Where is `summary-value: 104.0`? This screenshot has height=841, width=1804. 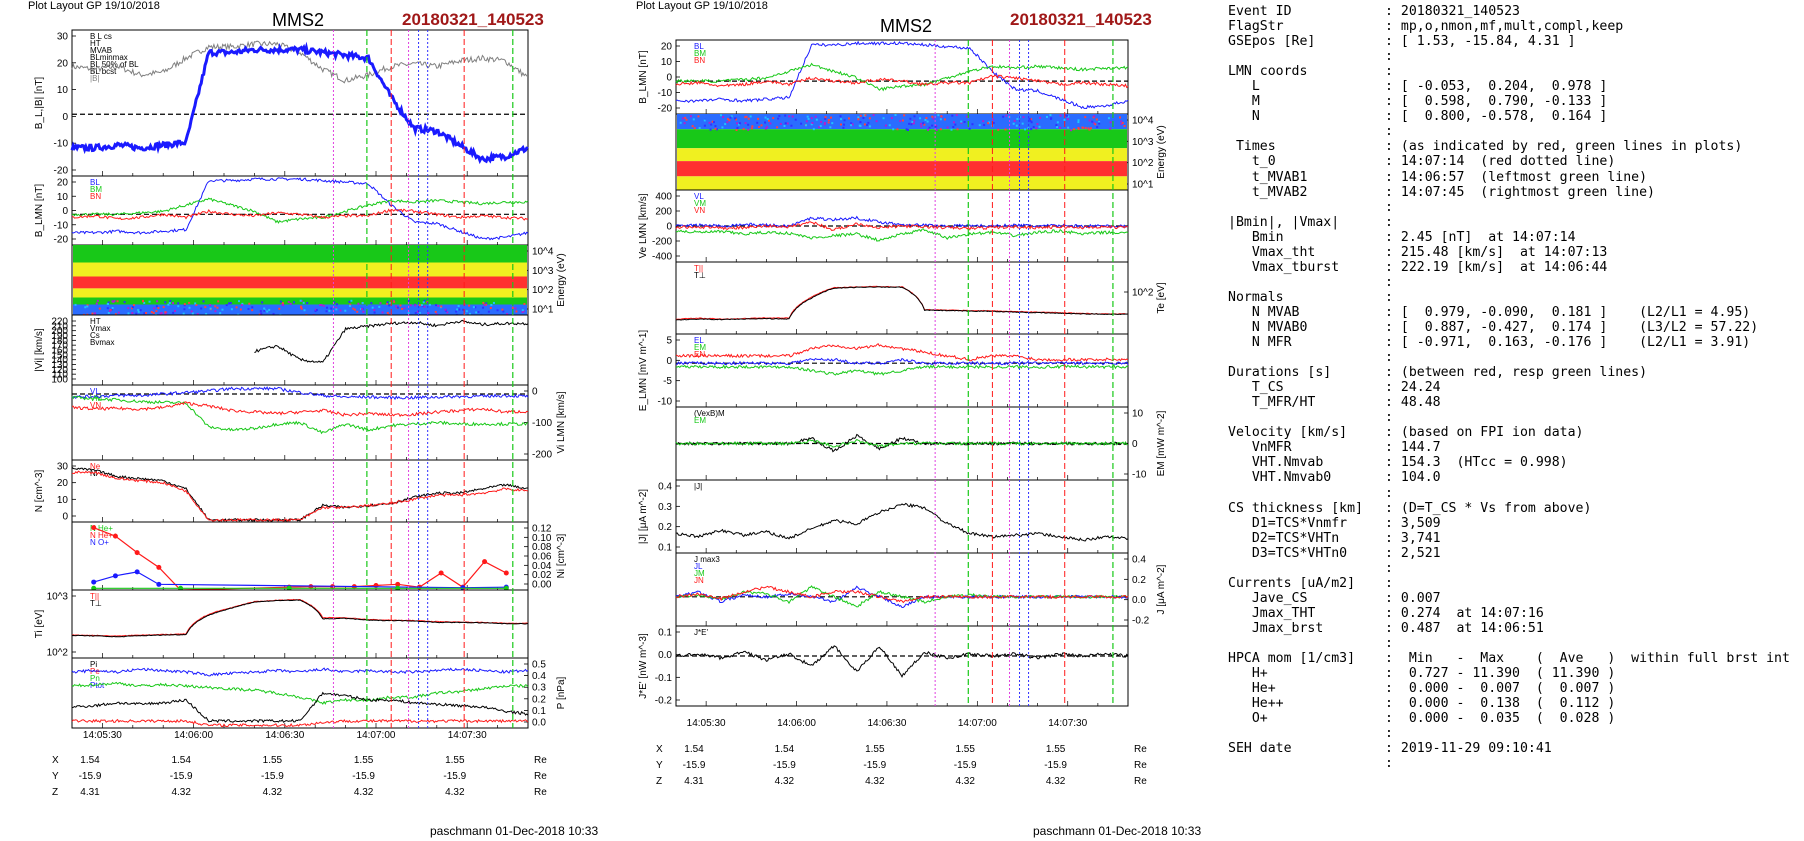 summary-value: 104.0 is located at coordinates (1420, 478).